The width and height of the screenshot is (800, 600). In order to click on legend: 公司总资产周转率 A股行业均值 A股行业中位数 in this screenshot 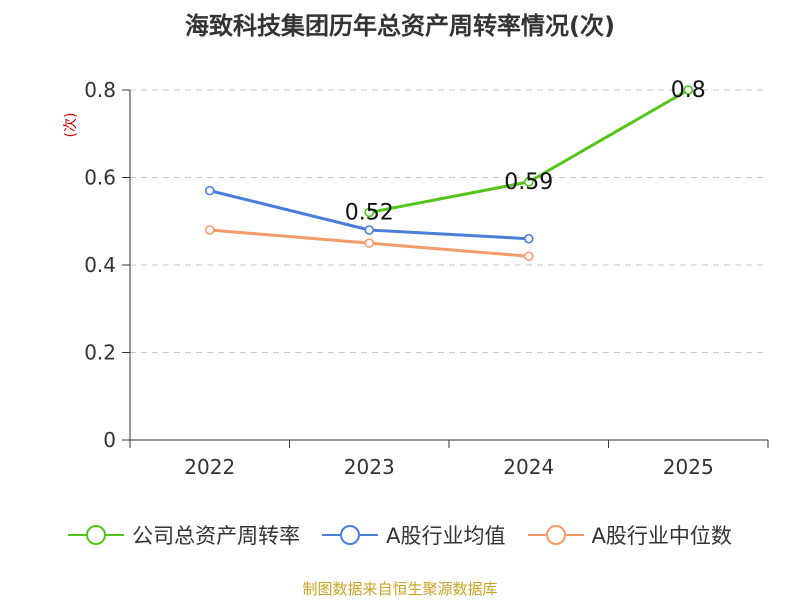, I will do `click(400, 535)`.